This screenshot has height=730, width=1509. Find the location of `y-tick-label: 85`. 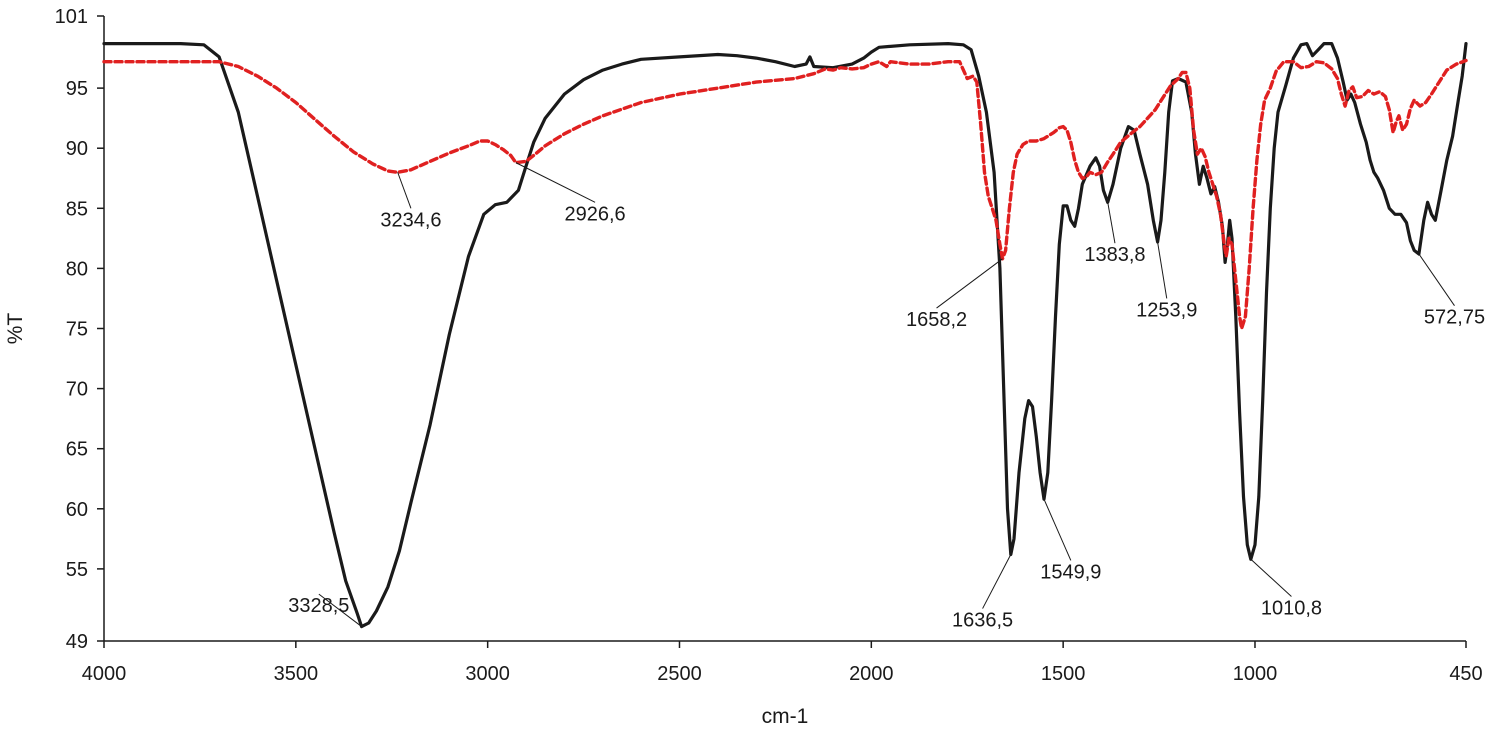

y-tick-label: 85 is located at coordinates (77, 209).